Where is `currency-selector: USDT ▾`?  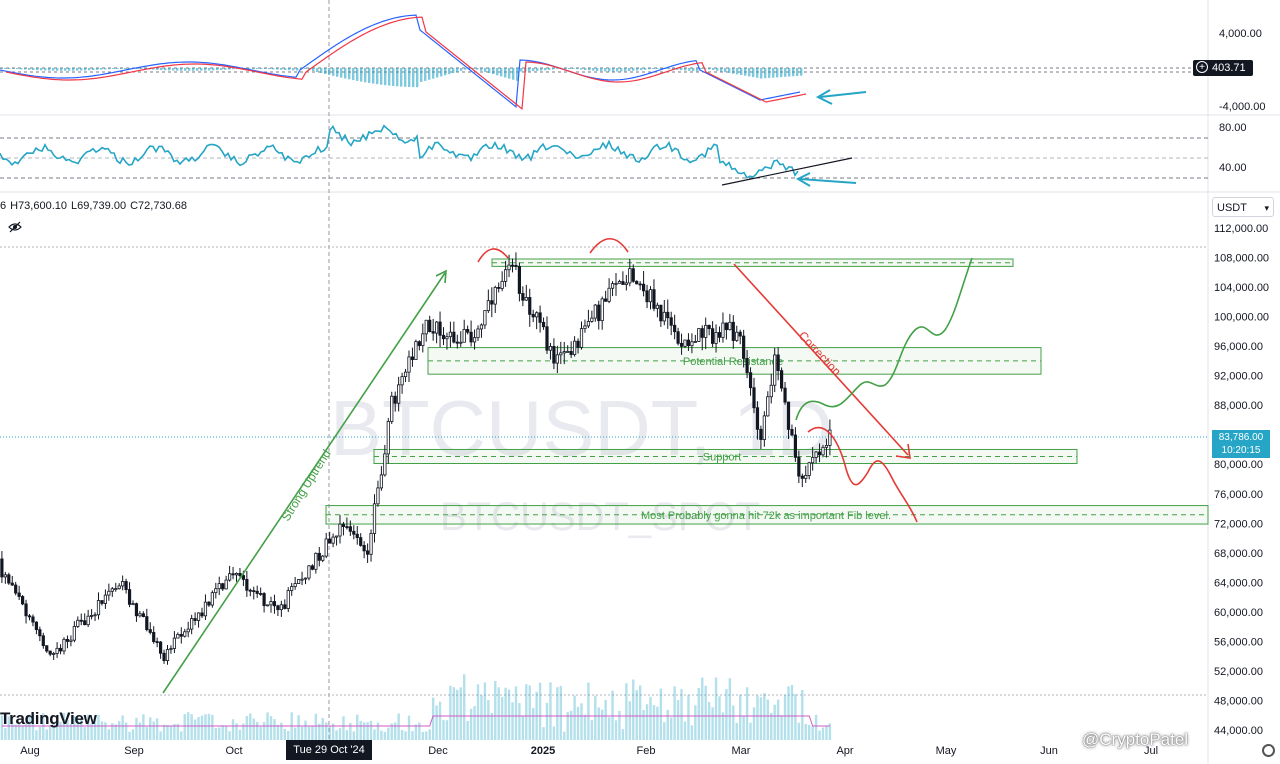 currency-selector: USDT ▾ is located at coordinates (1243, 207).